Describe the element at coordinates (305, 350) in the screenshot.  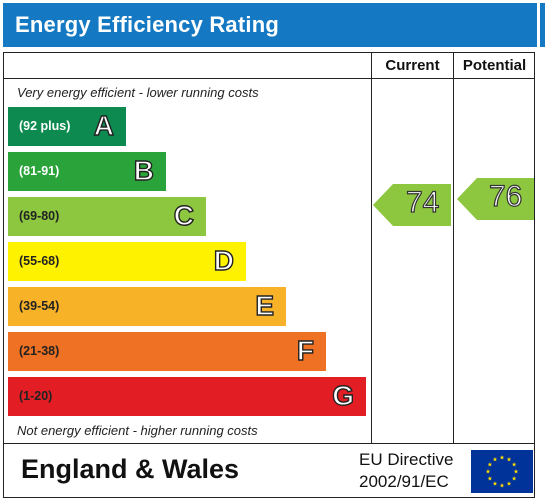
I see `band-letter: F` at that location.